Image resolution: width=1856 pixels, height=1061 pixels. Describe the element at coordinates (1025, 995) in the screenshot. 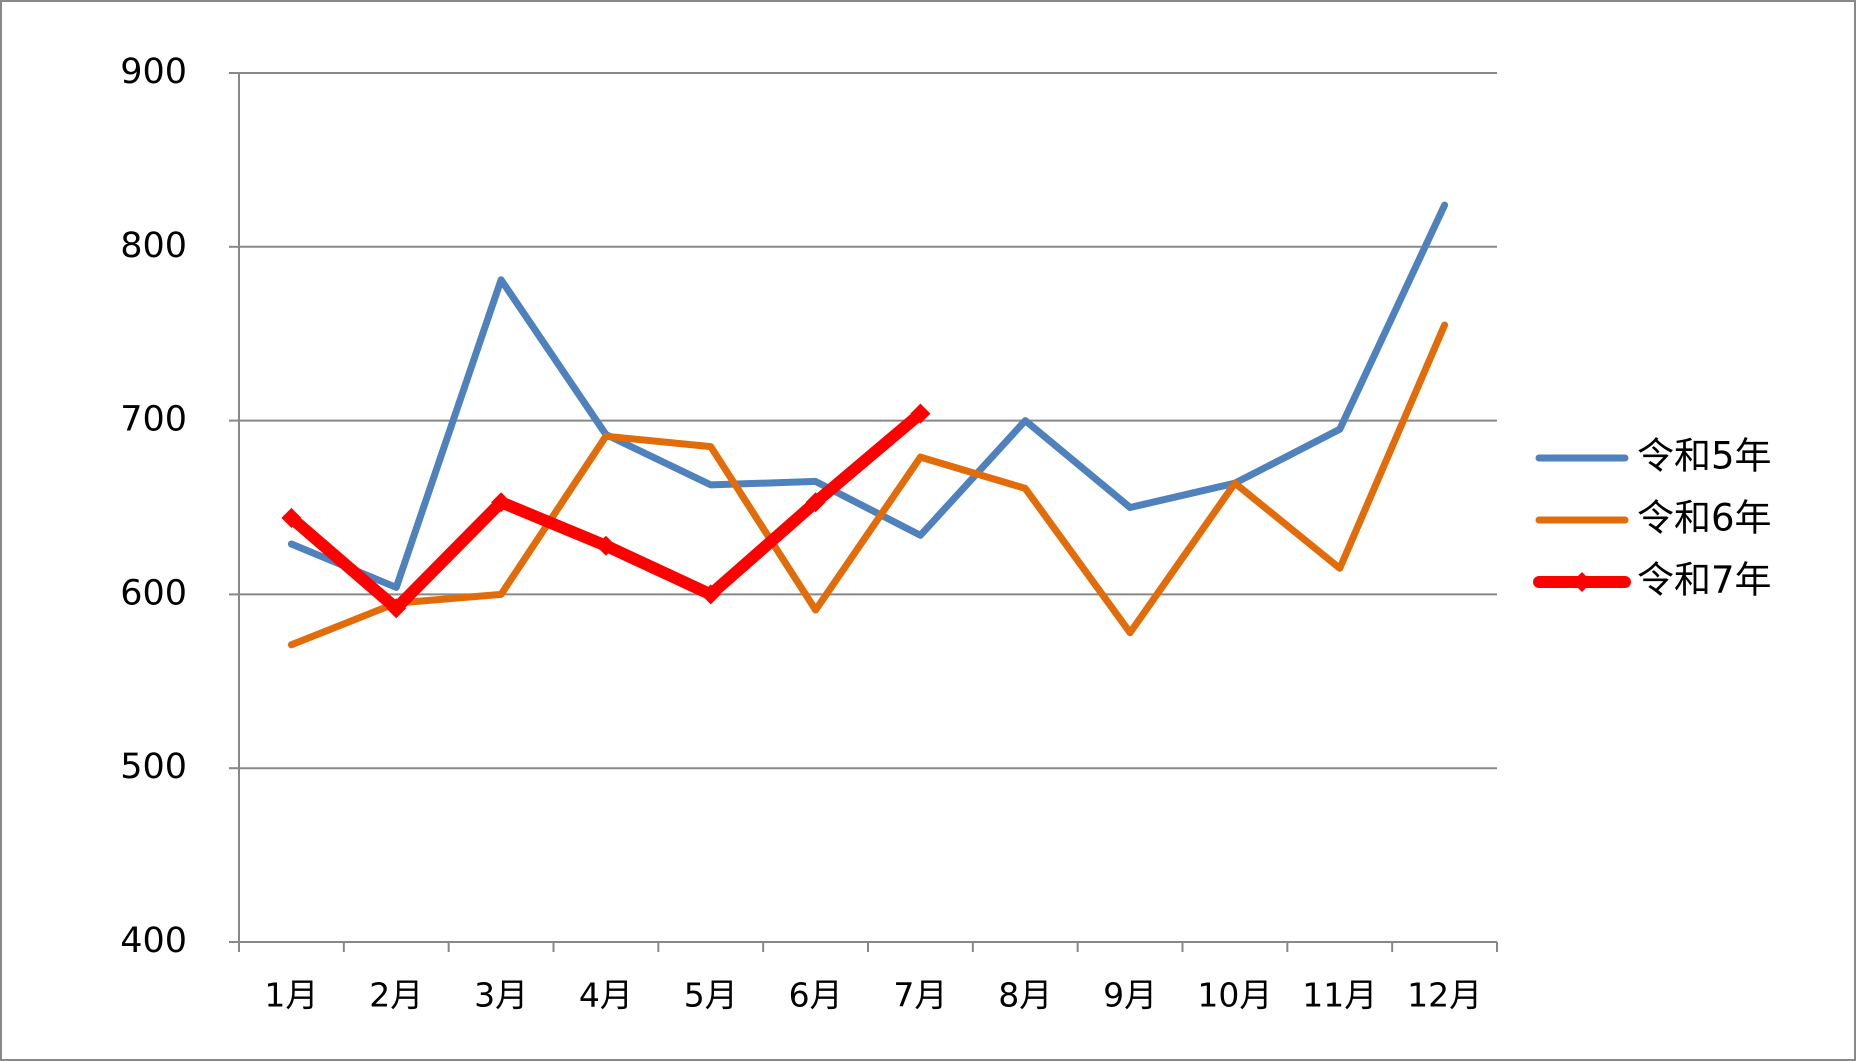

I see `x-tick-label: 8月` at that location.